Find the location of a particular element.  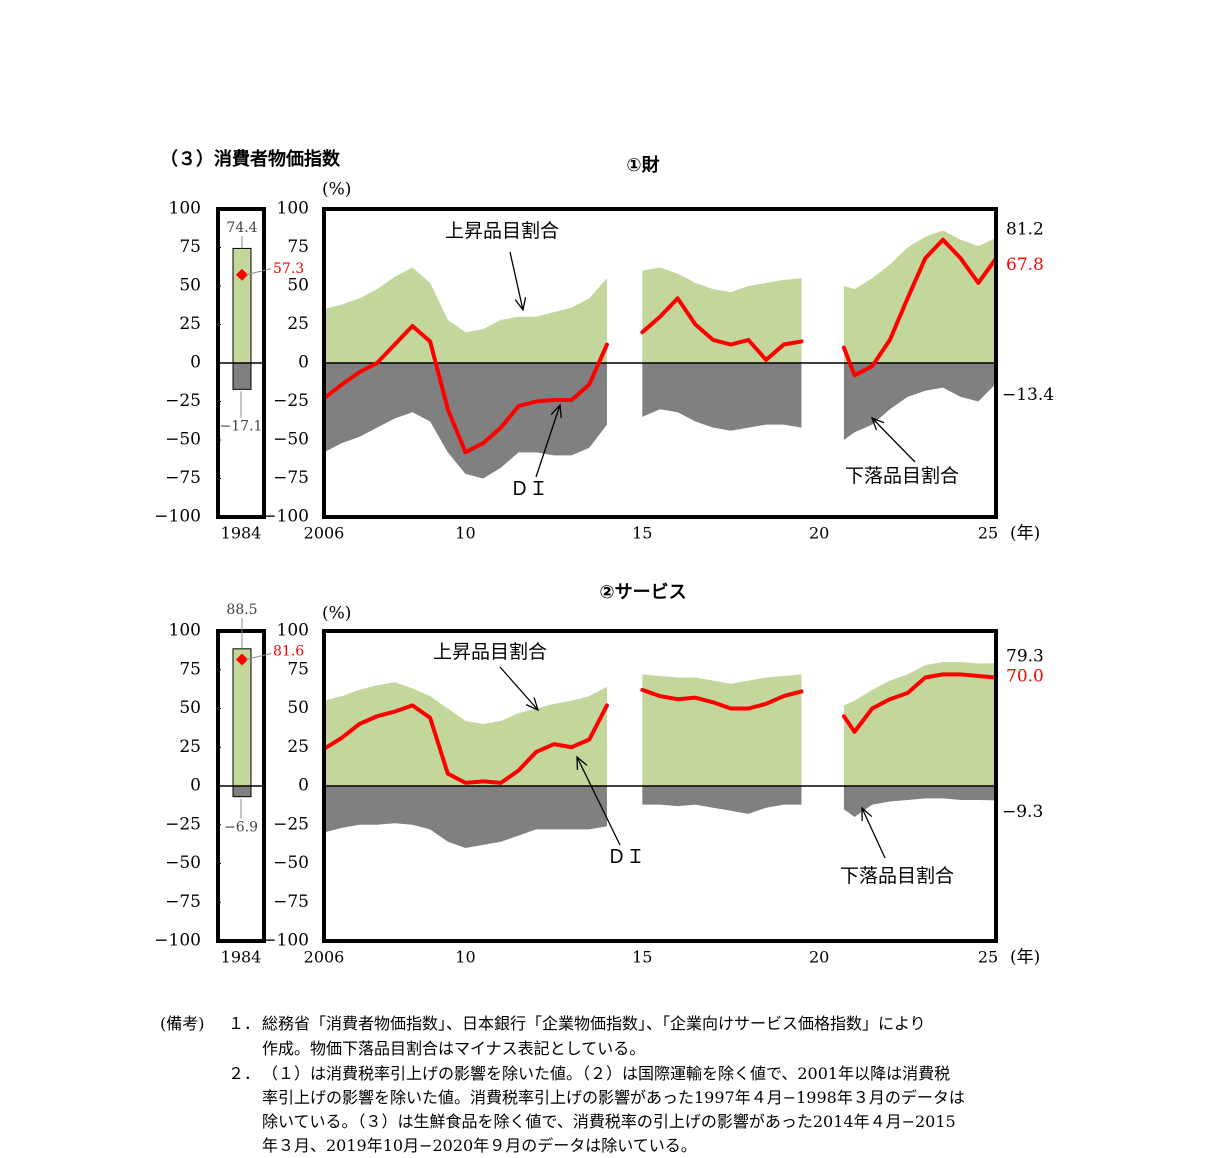

panel-2-x-unit: (年) is located at coordinates (1025, 958).